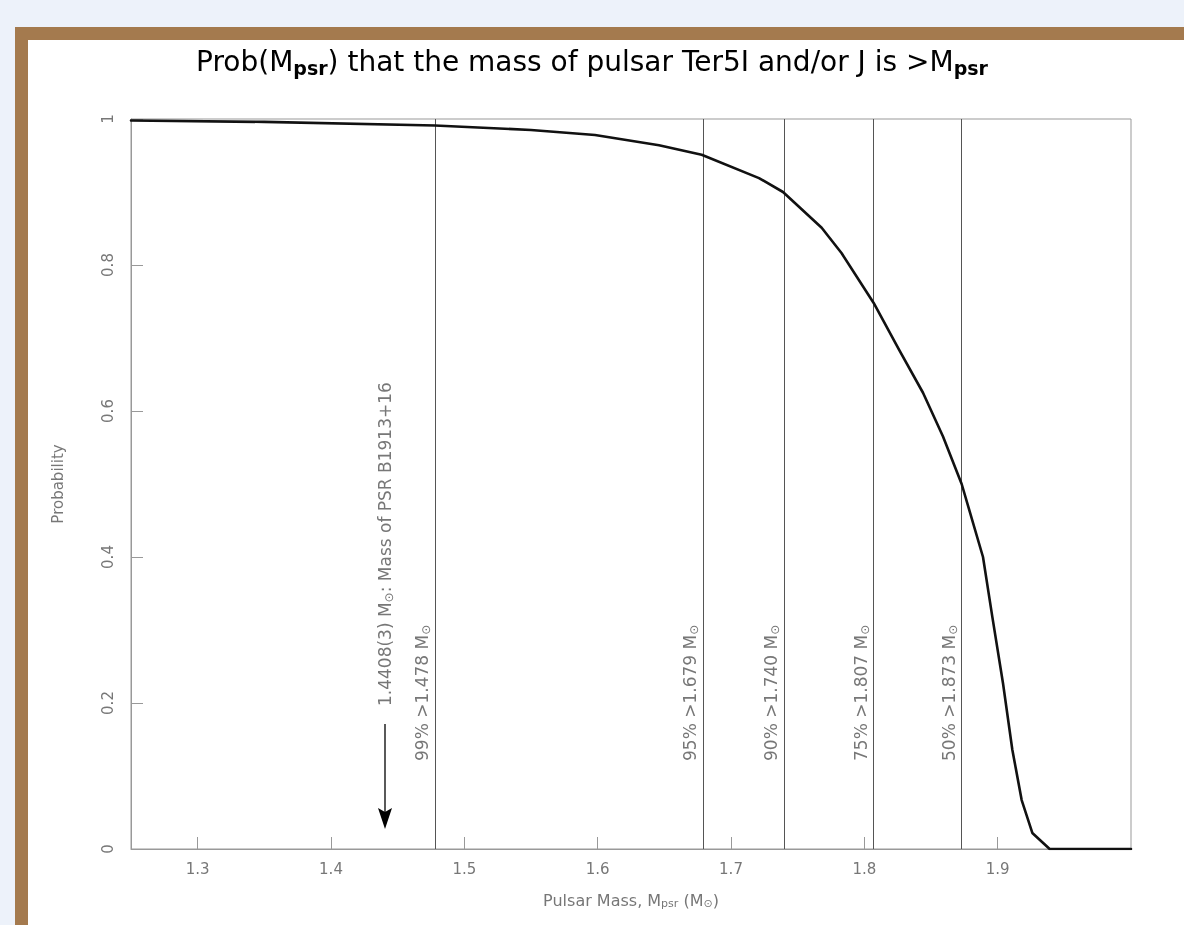 This screenshot has width=1184, height=925. Describe the element at coordinates (107, 119) in the screenshot. I see `y-tick-label: 1` at that location.